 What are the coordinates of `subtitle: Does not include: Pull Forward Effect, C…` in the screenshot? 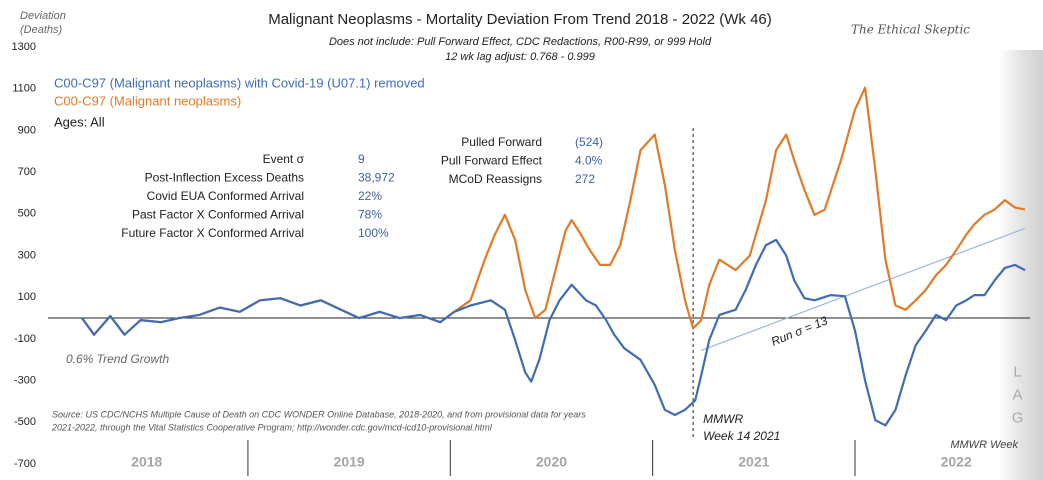 It's located at (520, 42).